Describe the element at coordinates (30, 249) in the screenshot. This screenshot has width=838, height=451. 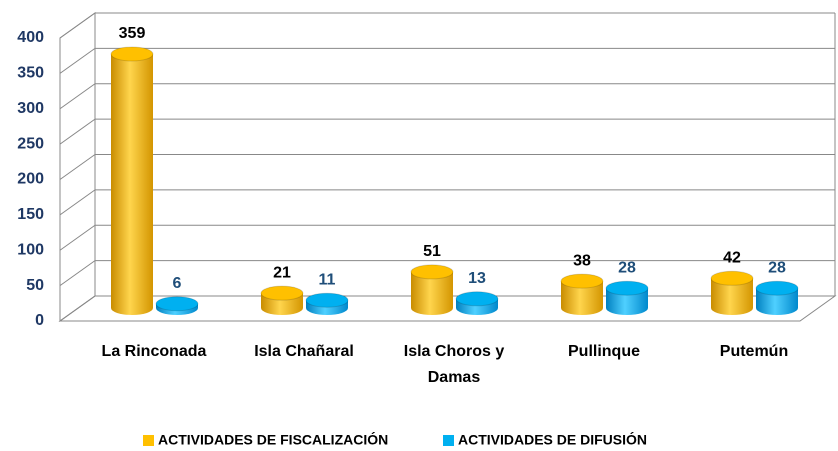
I see `y-tick-label: 100` at that location.